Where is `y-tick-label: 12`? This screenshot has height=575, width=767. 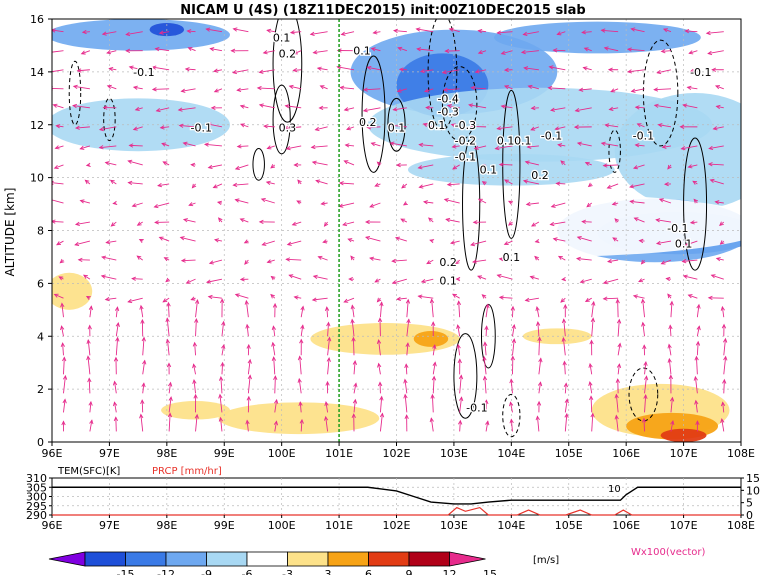
y-tick-label: 12 is located at coordinates (37, 125).